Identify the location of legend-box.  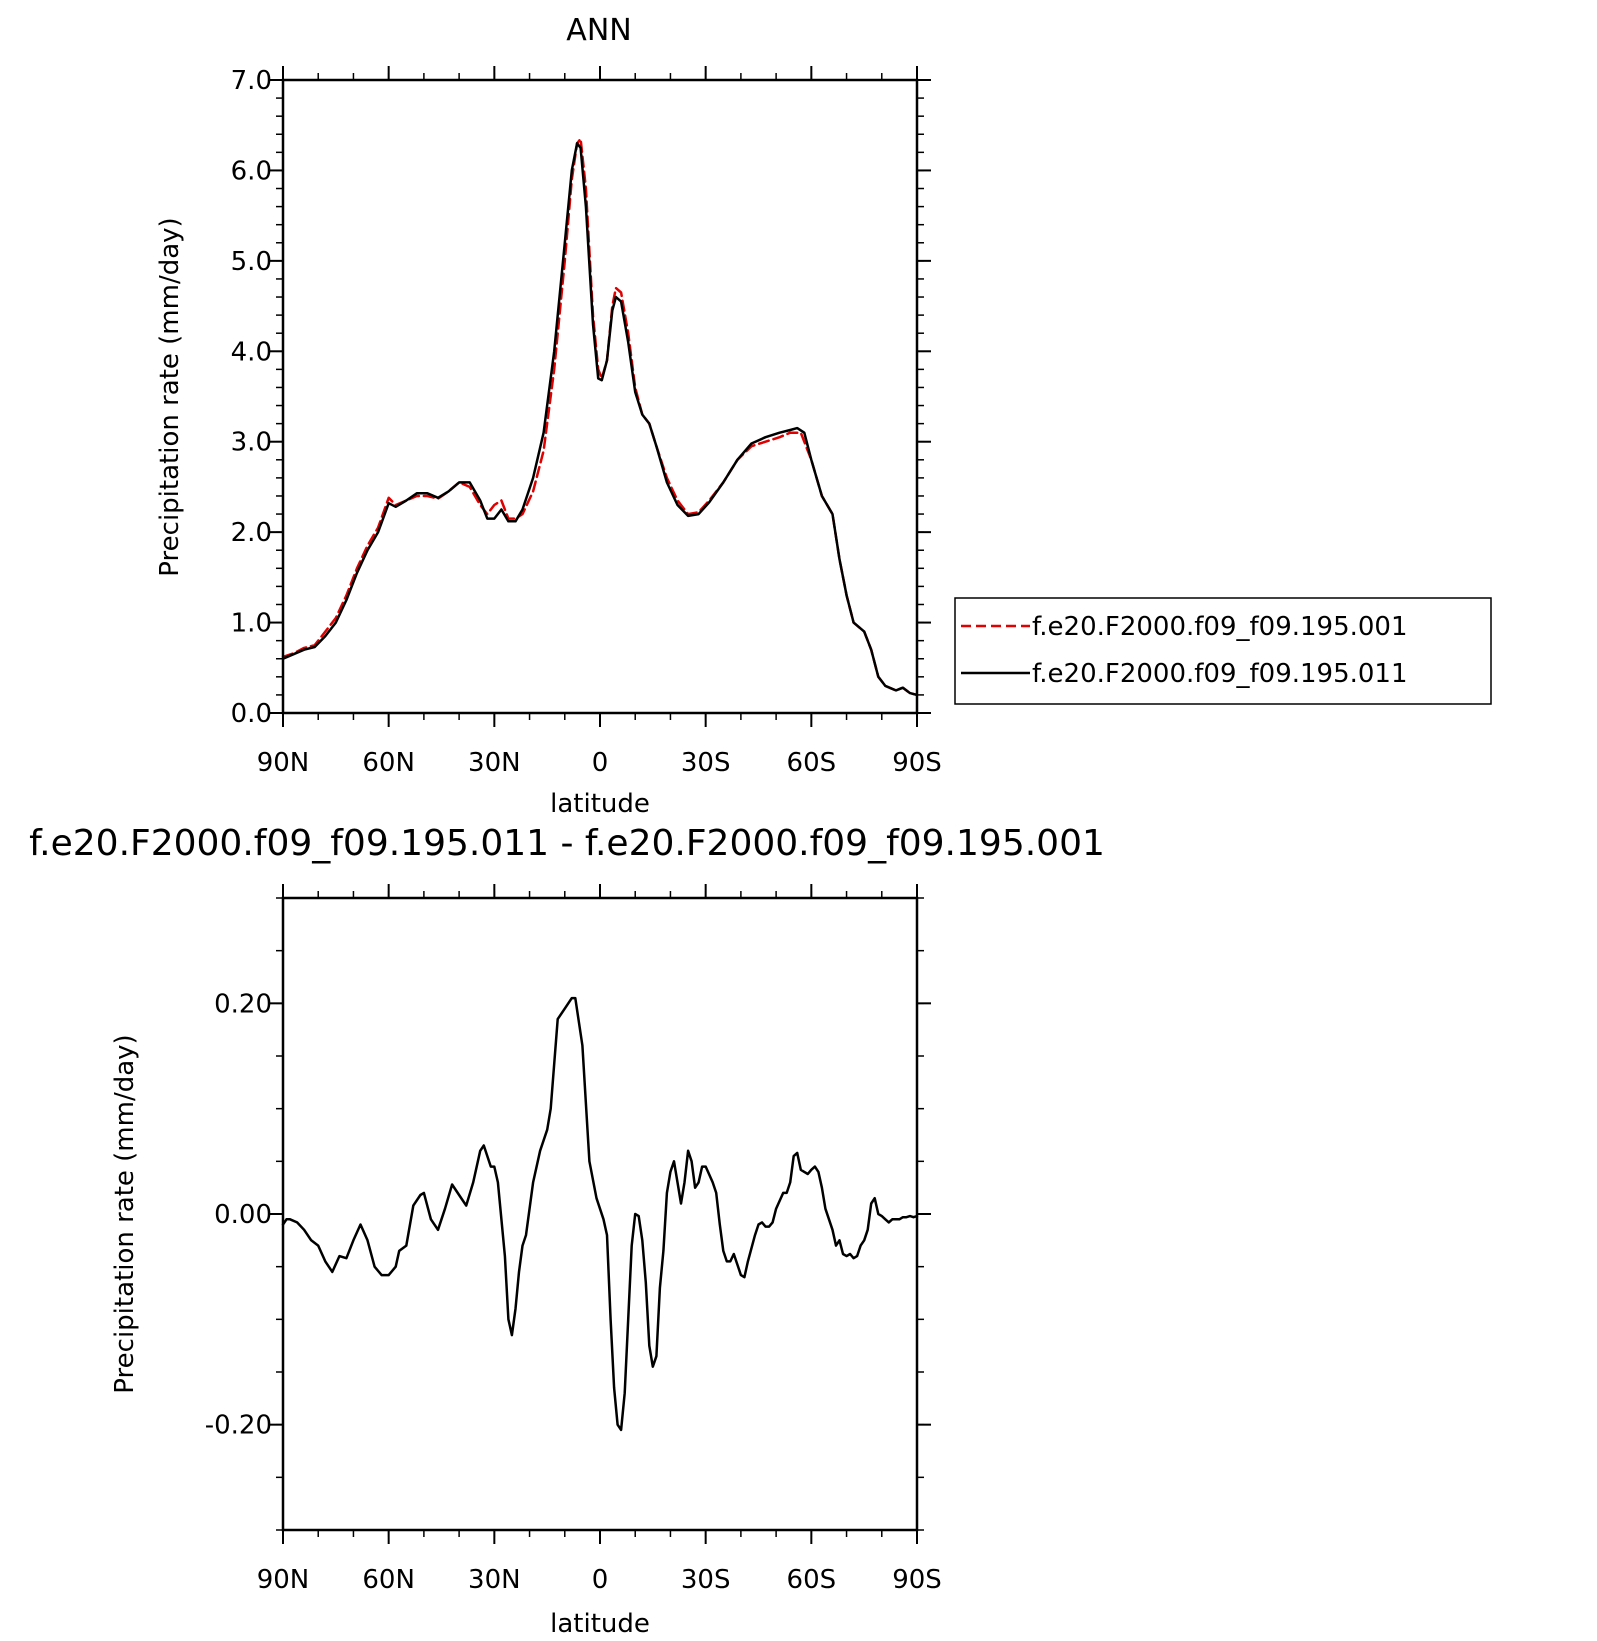
(1223, 651).